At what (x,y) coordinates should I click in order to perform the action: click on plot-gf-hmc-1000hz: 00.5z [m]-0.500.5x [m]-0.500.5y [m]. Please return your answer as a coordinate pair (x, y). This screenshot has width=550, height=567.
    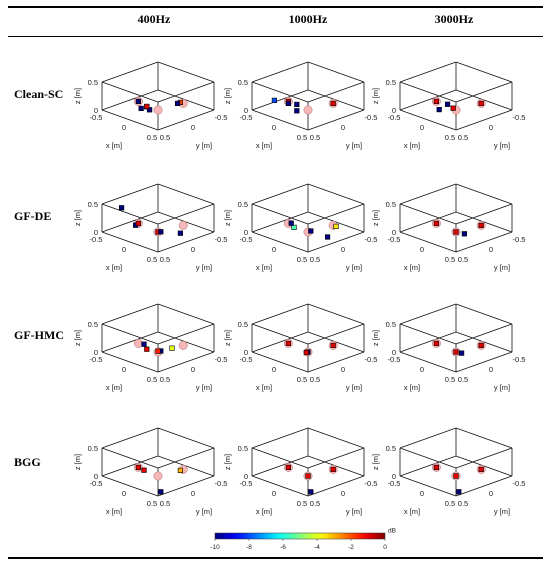
    Looking at the image, I should click on (300, 347).